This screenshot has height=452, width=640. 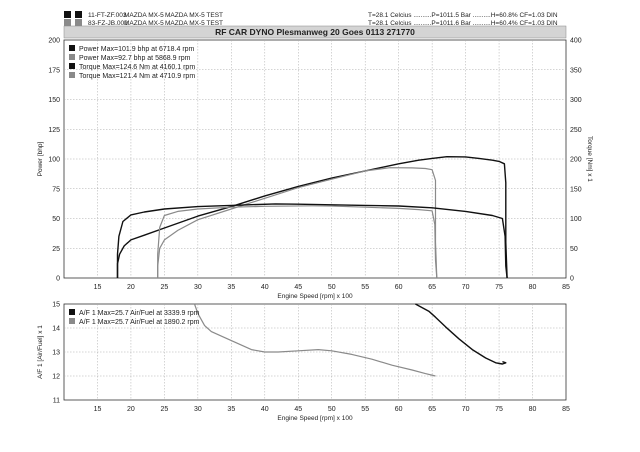 I want to click on pt-xtick-label: 15, so click(x=98, y=287).